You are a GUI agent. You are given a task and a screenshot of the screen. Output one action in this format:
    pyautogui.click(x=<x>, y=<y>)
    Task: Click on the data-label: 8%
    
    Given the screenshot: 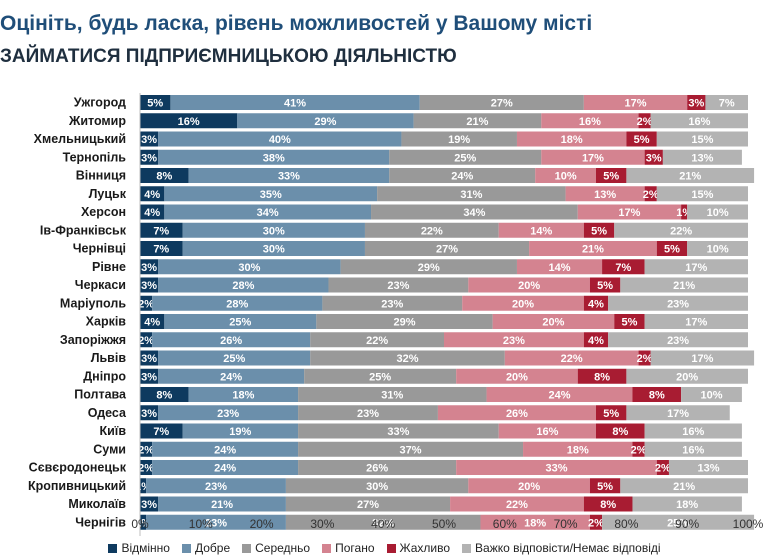 What is the action you would take?
    pyautogui.click(x=620, y=432)
    